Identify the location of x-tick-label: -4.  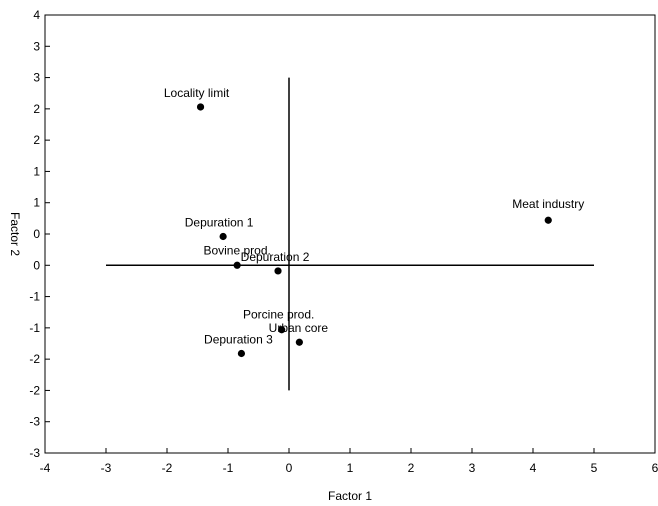
(45, 468).